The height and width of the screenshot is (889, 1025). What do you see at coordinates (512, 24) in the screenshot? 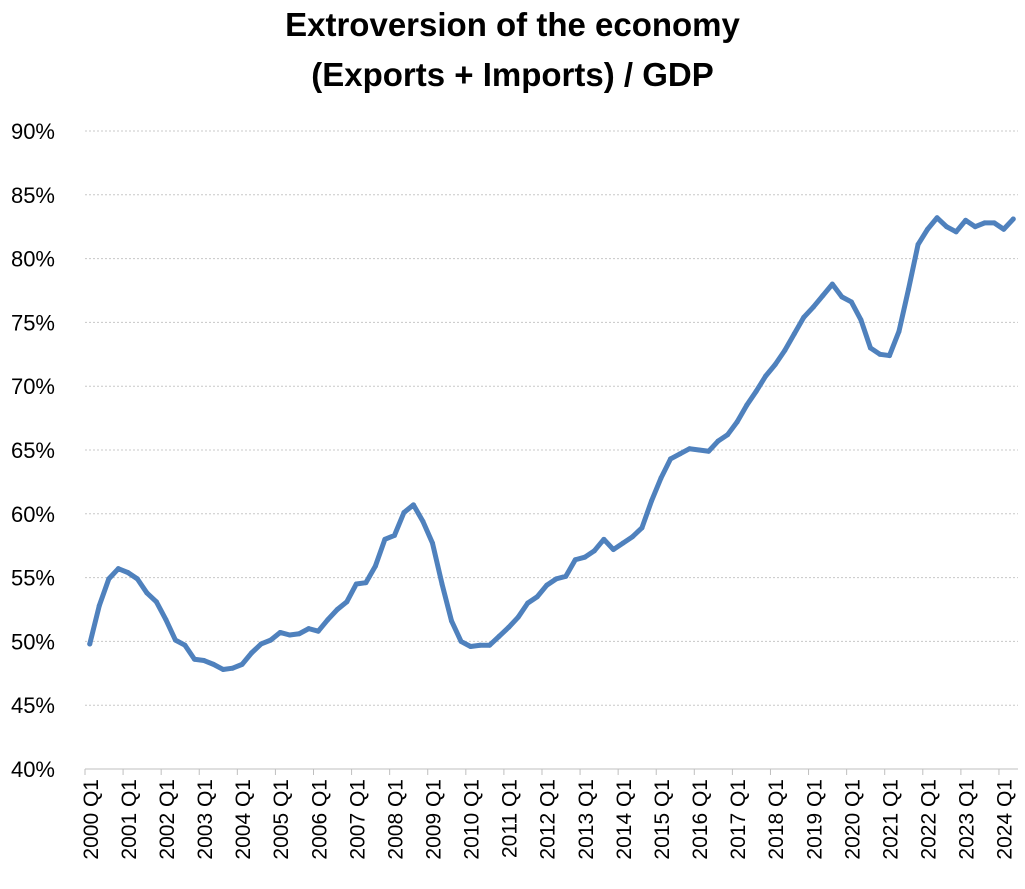
I see `chart-title: Extroversion of the economy` at bounding box center [512, 24].